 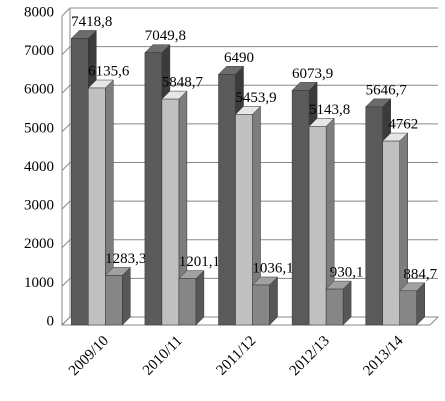 I want to click on value-label: 6490, so click(x=239, y=58).